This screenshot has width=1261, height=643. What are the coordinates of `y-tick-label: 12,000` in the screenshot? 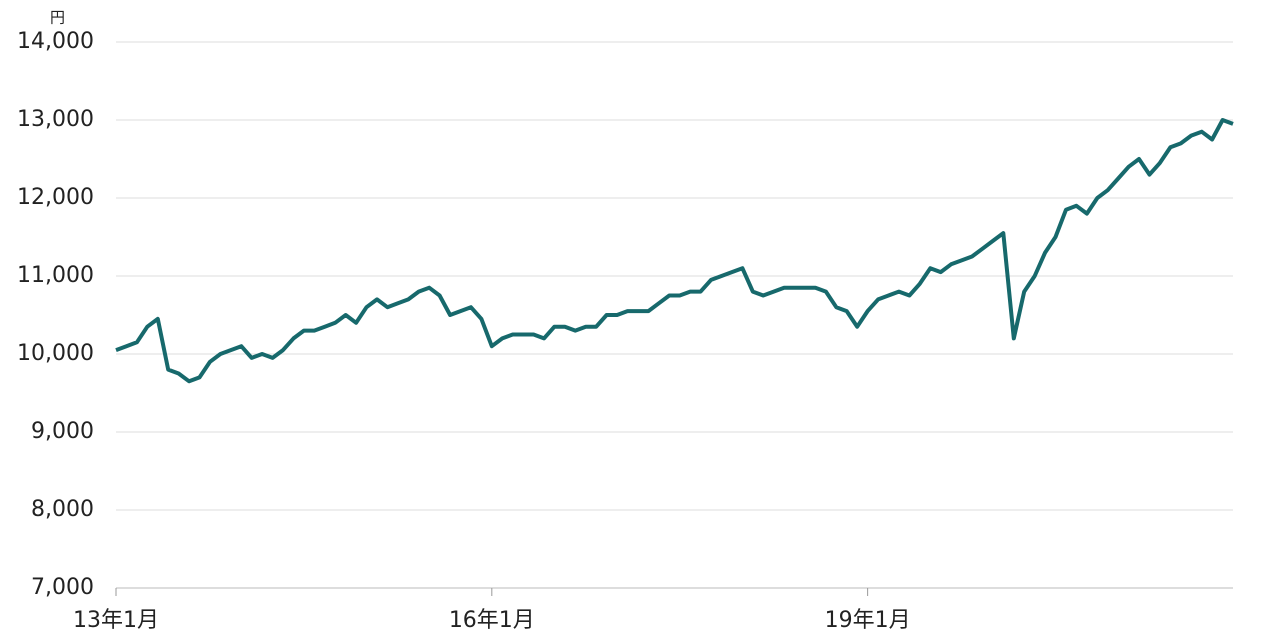 It's located at (55, 197).